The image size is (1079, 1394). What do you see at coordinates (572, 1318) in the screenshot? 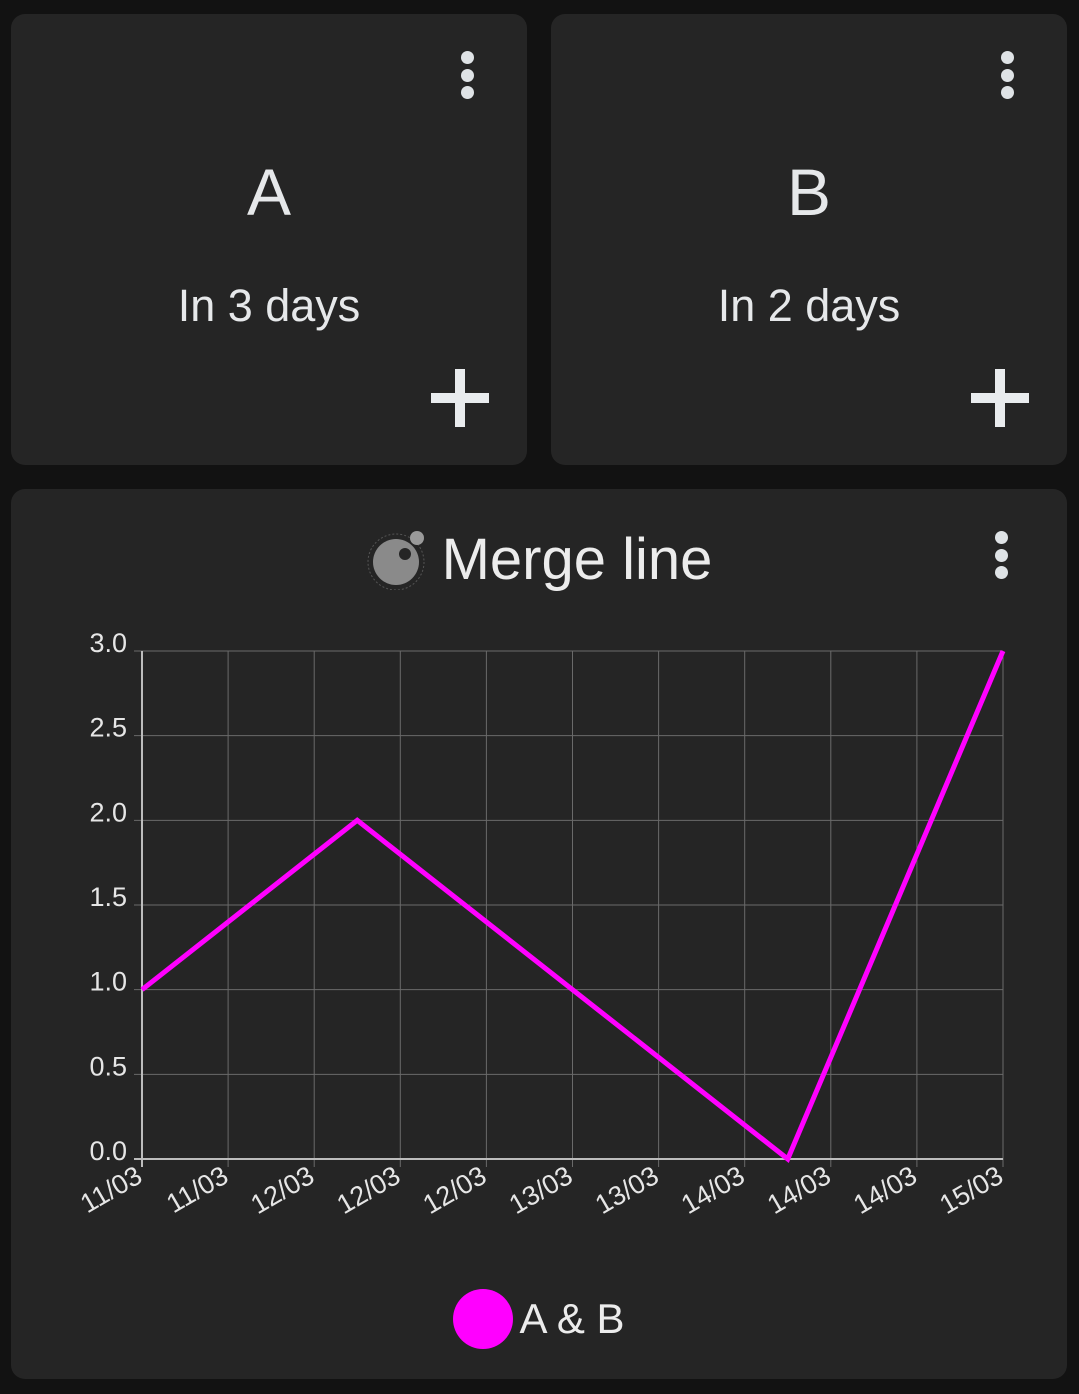
I see `legend-label: A & B` at bounding box center [572, 1318].